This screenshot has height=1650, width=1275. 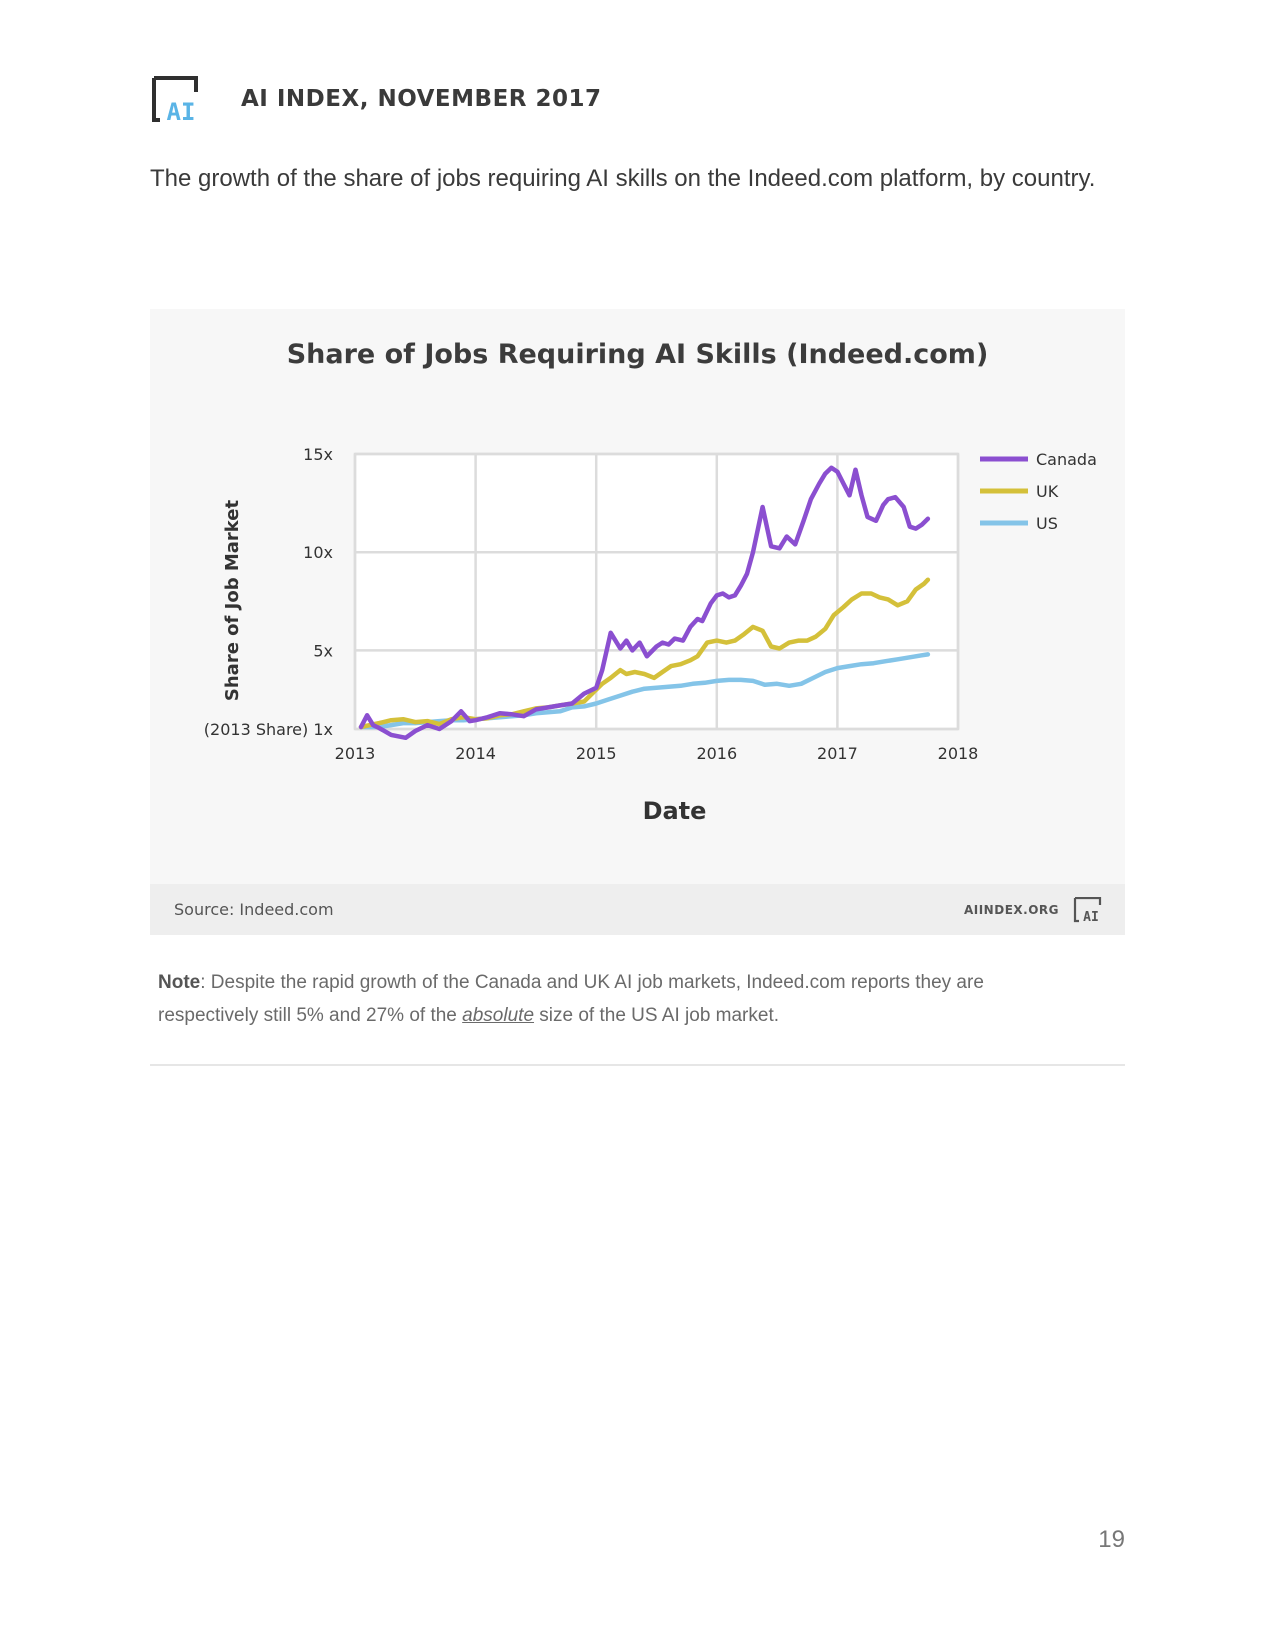 What do you see at coordinates (1111, 1539) in the screenshot?
I see `page-number: 19` at bounding box center [1111, 1539].